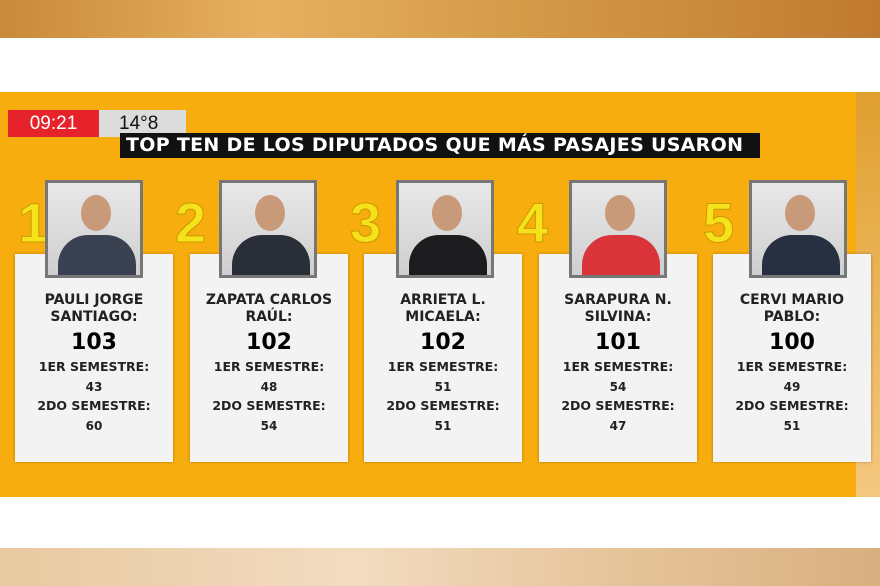 Image resolution: width=880 pixels, height=586 pixels. Describe the element at coordinates (718, 223) in the screenshot. I see `rank-number: 5` at that location.